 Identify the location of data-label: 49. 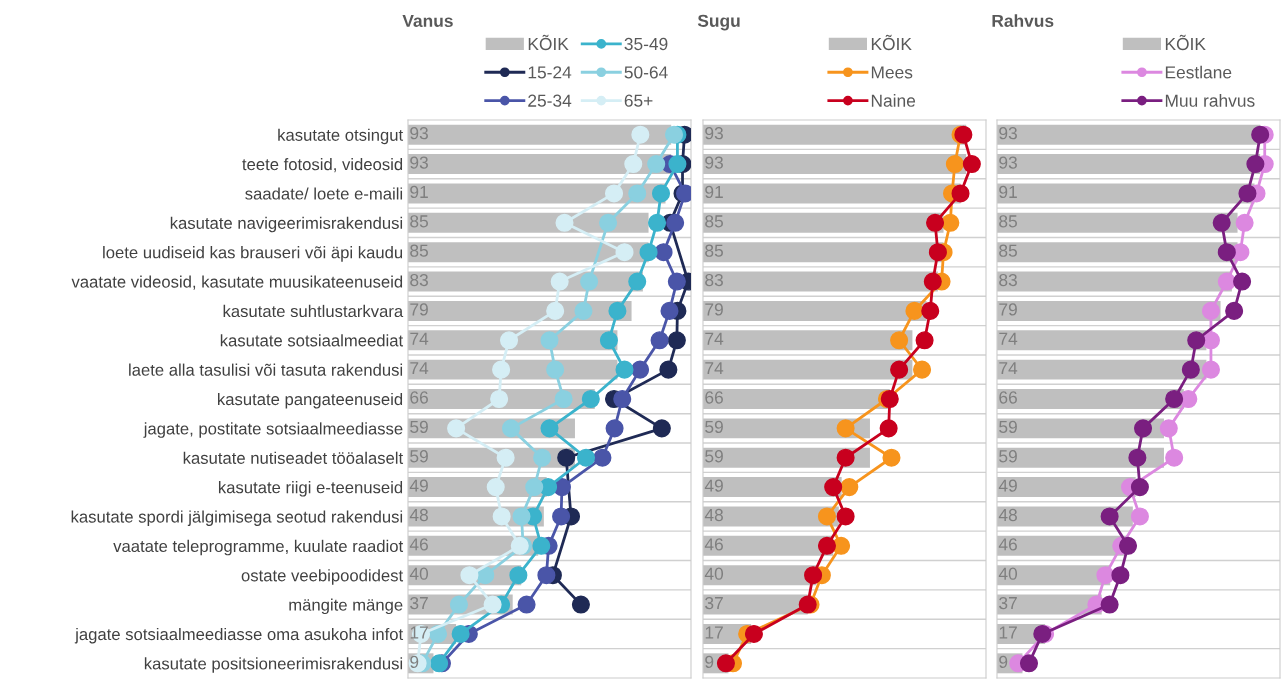
(418, 485).